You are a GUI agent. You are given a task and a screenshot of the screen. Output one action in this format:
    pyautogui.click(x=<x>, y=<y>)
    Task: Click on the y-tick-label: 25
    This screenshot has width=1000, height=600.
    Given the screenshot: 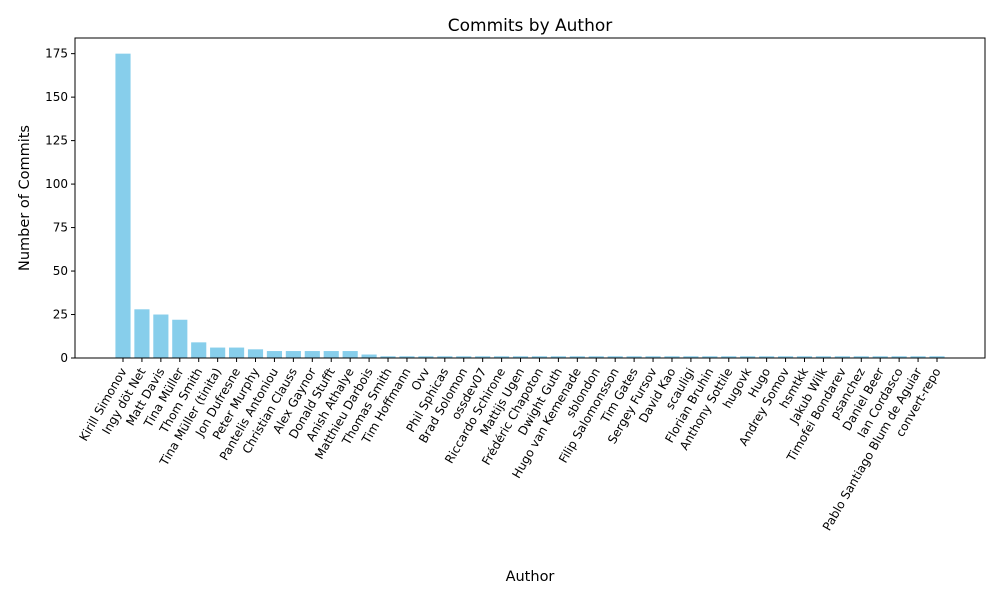 What is the action you would take?
    pyautogui.click(x=60, y=315)
    